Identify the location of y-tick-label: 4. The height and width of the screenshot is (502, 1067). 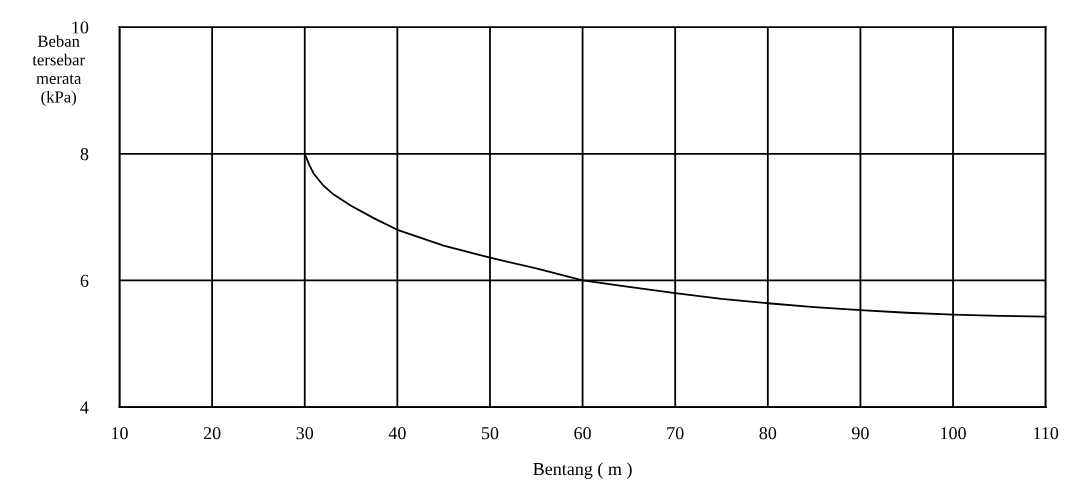
(84, 407).